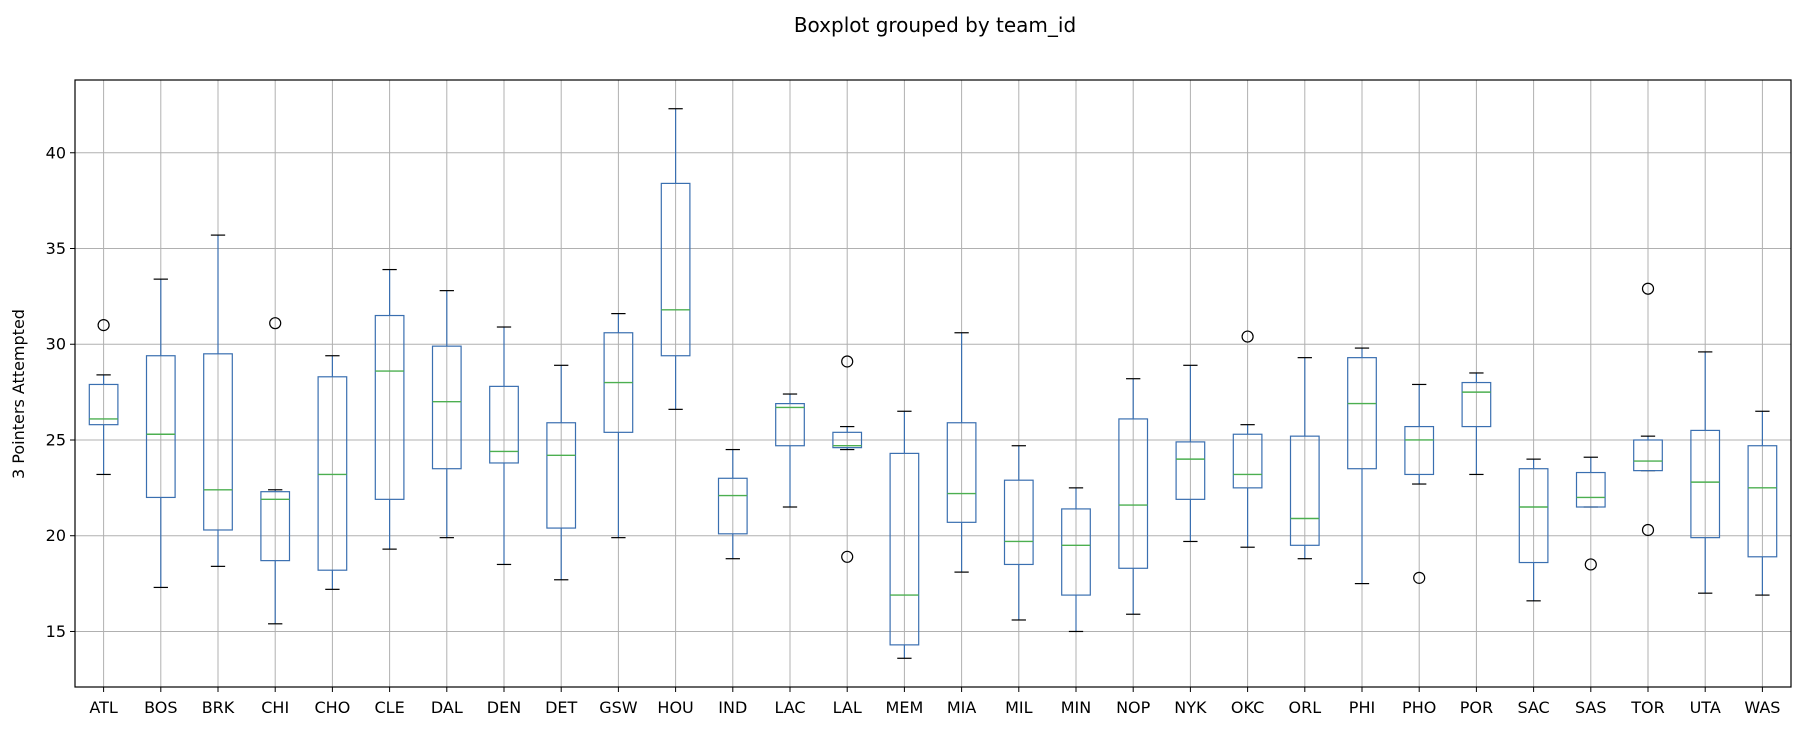 Image resolution: width=1808 pixels, height=734 pixels. Describe the element at coordinates (60, 392) in the screenshot. I see `y-axis-ticks: 15 20 25 30 35 40` at that location.